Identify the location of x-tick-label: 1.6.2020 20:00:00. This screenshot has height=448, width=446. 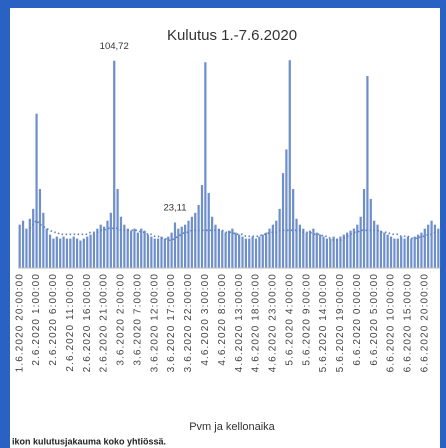
(19, 322).